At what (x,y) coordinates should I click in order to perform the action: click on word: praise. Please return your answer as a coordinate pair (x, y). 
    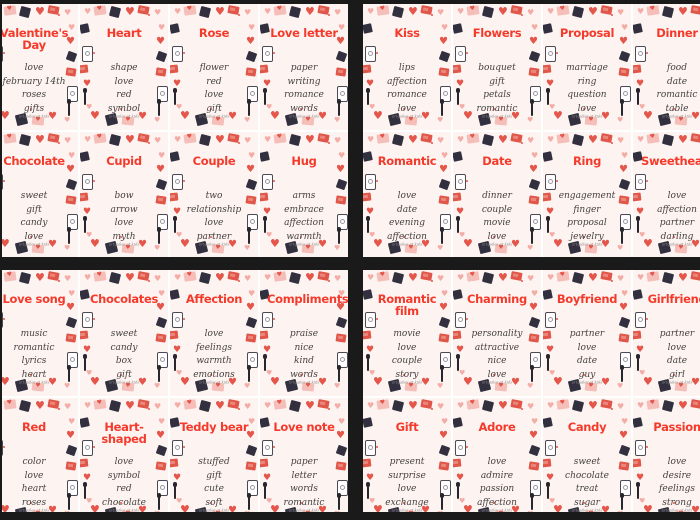
    Looking at the image, I should click on (304, 334).